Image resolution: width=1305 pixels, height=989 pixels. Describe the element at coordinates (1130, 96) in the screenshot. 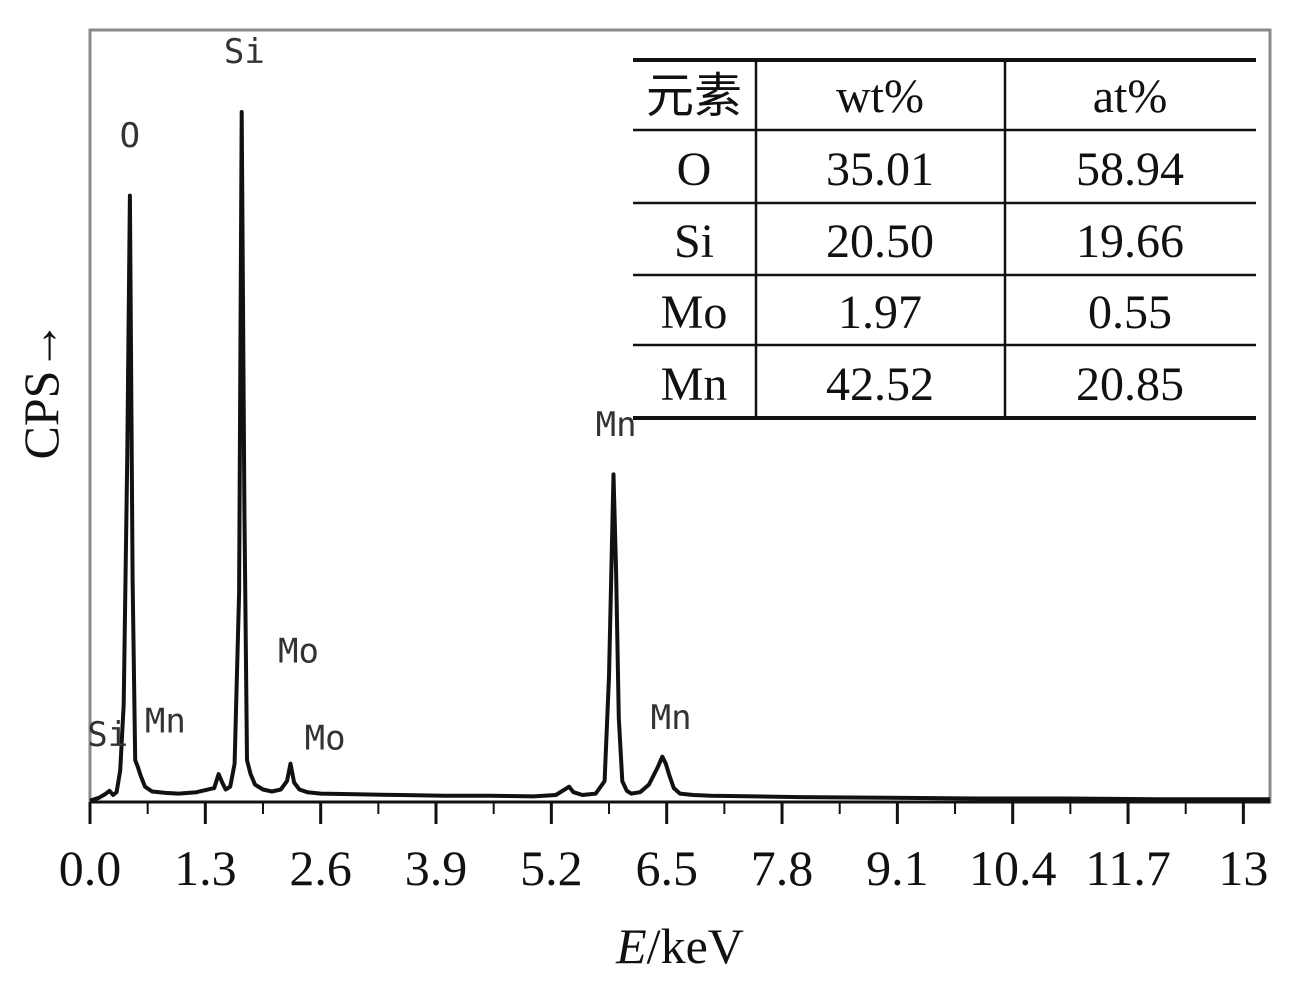

I see `table-header-at: at%` at that location.